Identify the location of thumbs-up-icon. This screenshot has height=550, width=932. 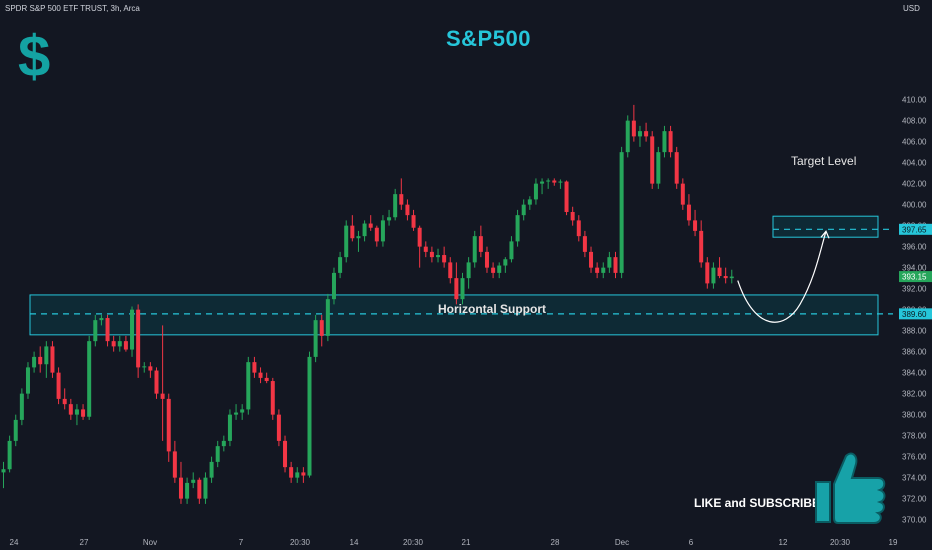
(850, 488).